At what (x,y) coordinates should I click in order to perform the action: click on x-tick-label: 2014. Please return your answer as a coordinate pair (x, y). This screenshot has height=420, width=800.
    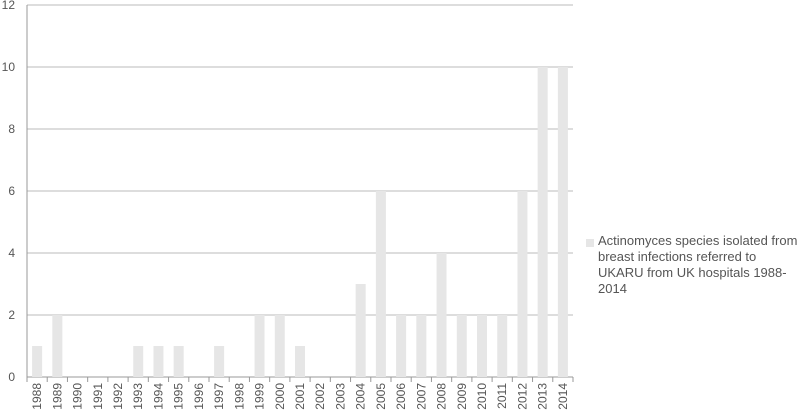
    Looking at the image, I should click on (563, 396).